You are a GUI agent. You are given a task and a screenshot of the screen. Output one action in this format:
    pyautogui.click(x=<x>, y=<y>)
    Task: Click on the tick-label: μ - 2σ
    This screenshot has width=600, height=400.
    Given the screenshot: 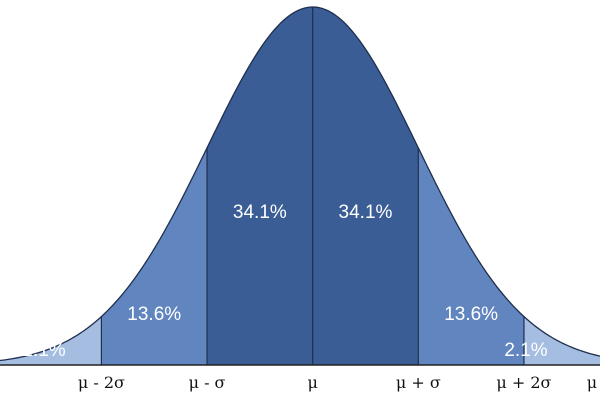 What is the action you would take?
    pyautogui.click(x=101, y=382)
    